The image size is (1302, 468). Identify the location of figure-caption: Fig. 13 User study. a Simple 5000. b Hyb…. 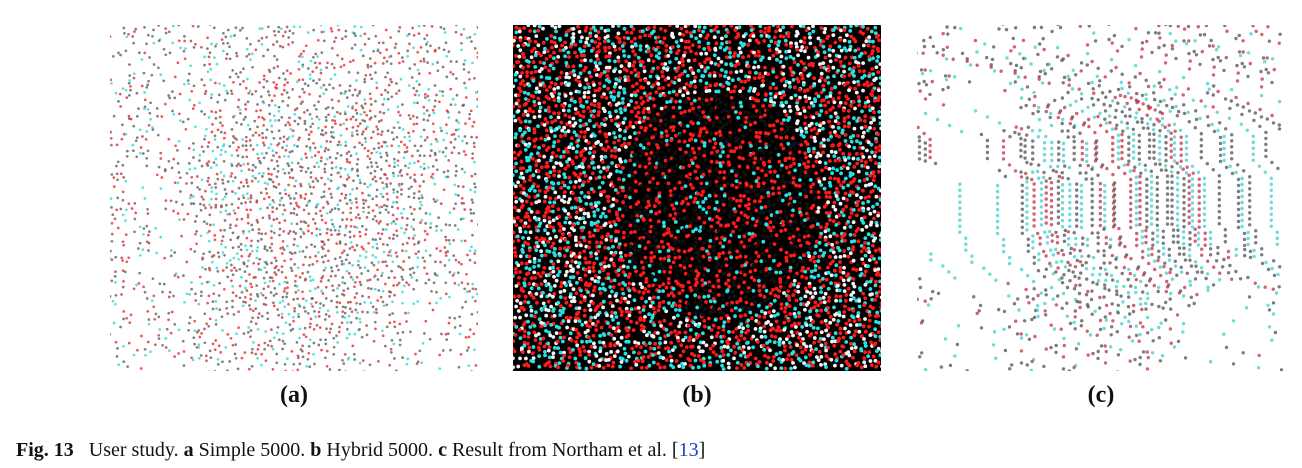
(360, 450).